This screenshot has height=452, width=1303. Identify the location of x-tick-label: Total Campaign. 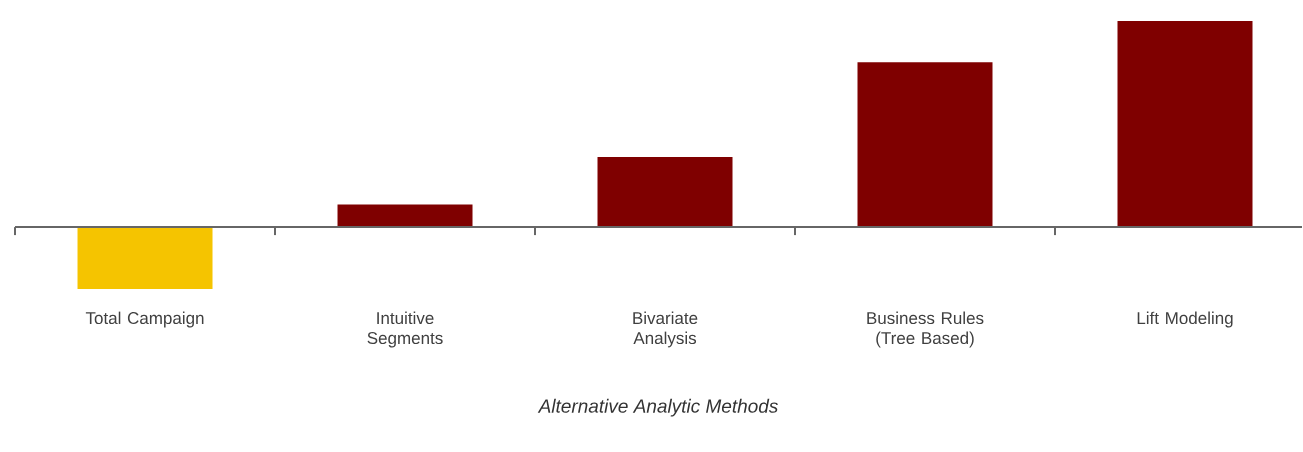
(144, 319).